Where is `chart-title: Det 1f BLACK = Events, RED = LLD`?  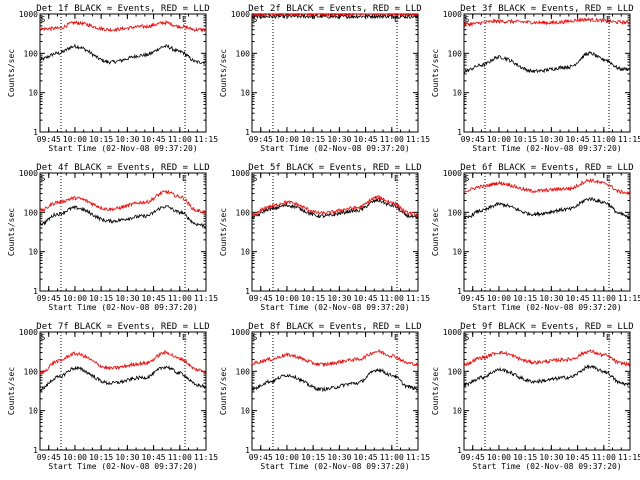 chart-title: Det 1f BLACK = Events, RED = LLD is located at coordinates (122, 9).